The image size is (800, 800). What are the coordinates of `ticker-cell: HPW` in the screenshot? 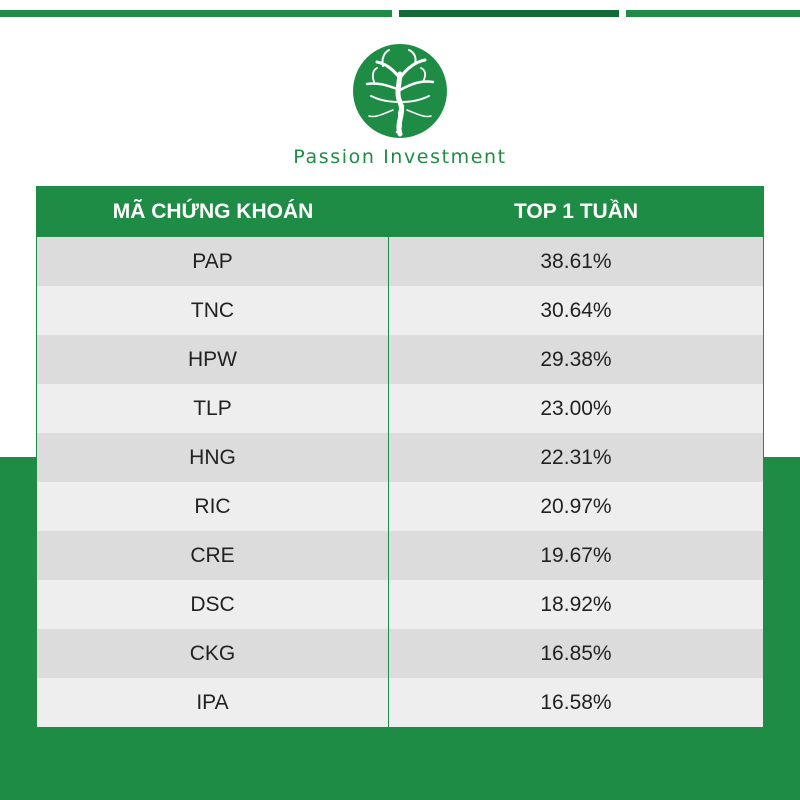 It's located at (213, 359).